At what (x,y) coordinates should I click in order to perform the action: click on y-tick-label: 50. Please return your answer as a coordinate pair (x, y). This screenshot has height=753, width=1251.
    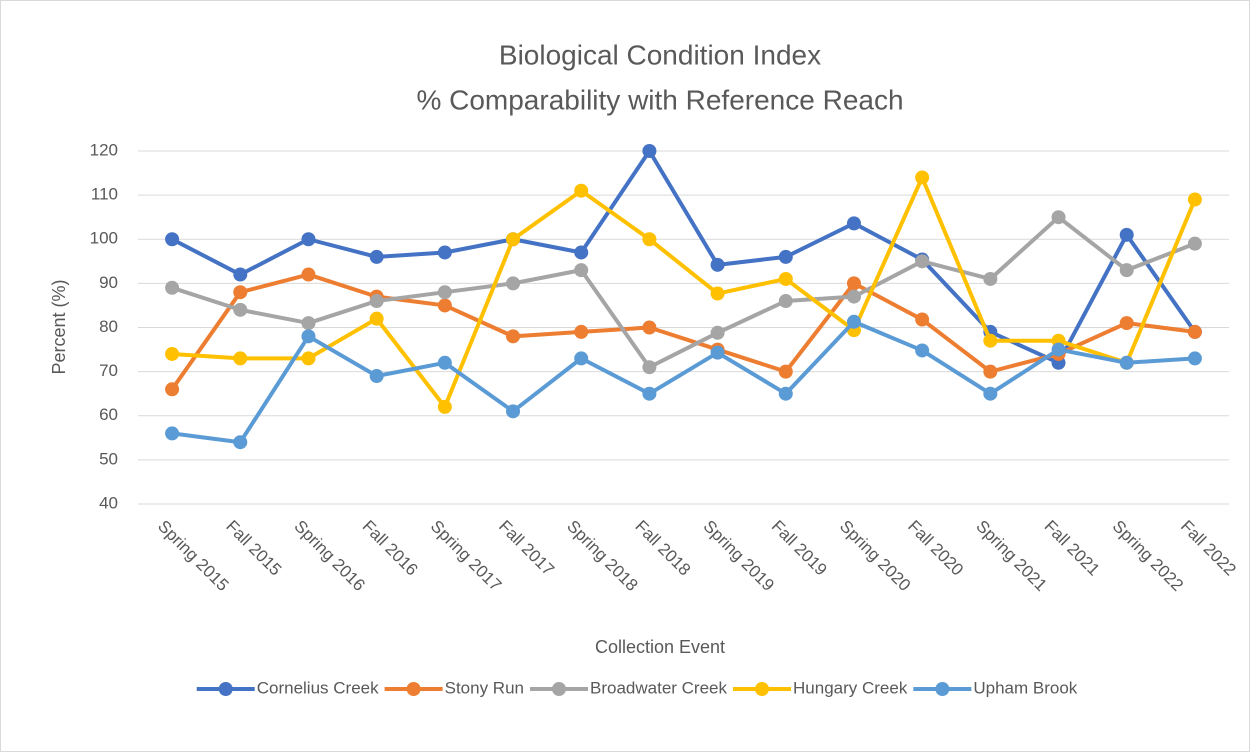
    Looking at the image, I should click on (108, 458).